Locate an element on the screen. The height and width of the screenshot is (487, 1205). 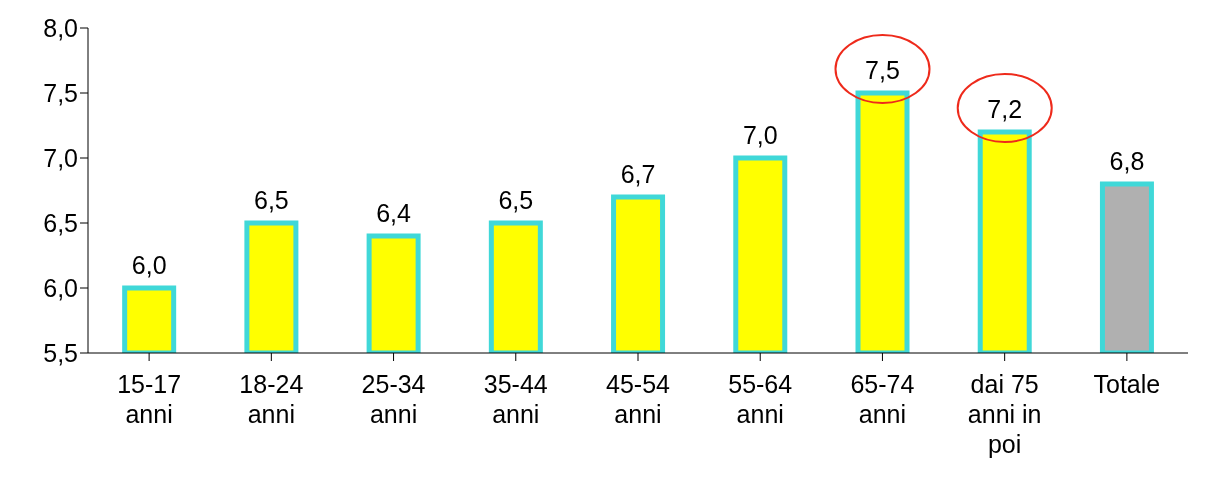
x-tick-label: dai 75 anni in poi is located at coordinates (1004, 414).